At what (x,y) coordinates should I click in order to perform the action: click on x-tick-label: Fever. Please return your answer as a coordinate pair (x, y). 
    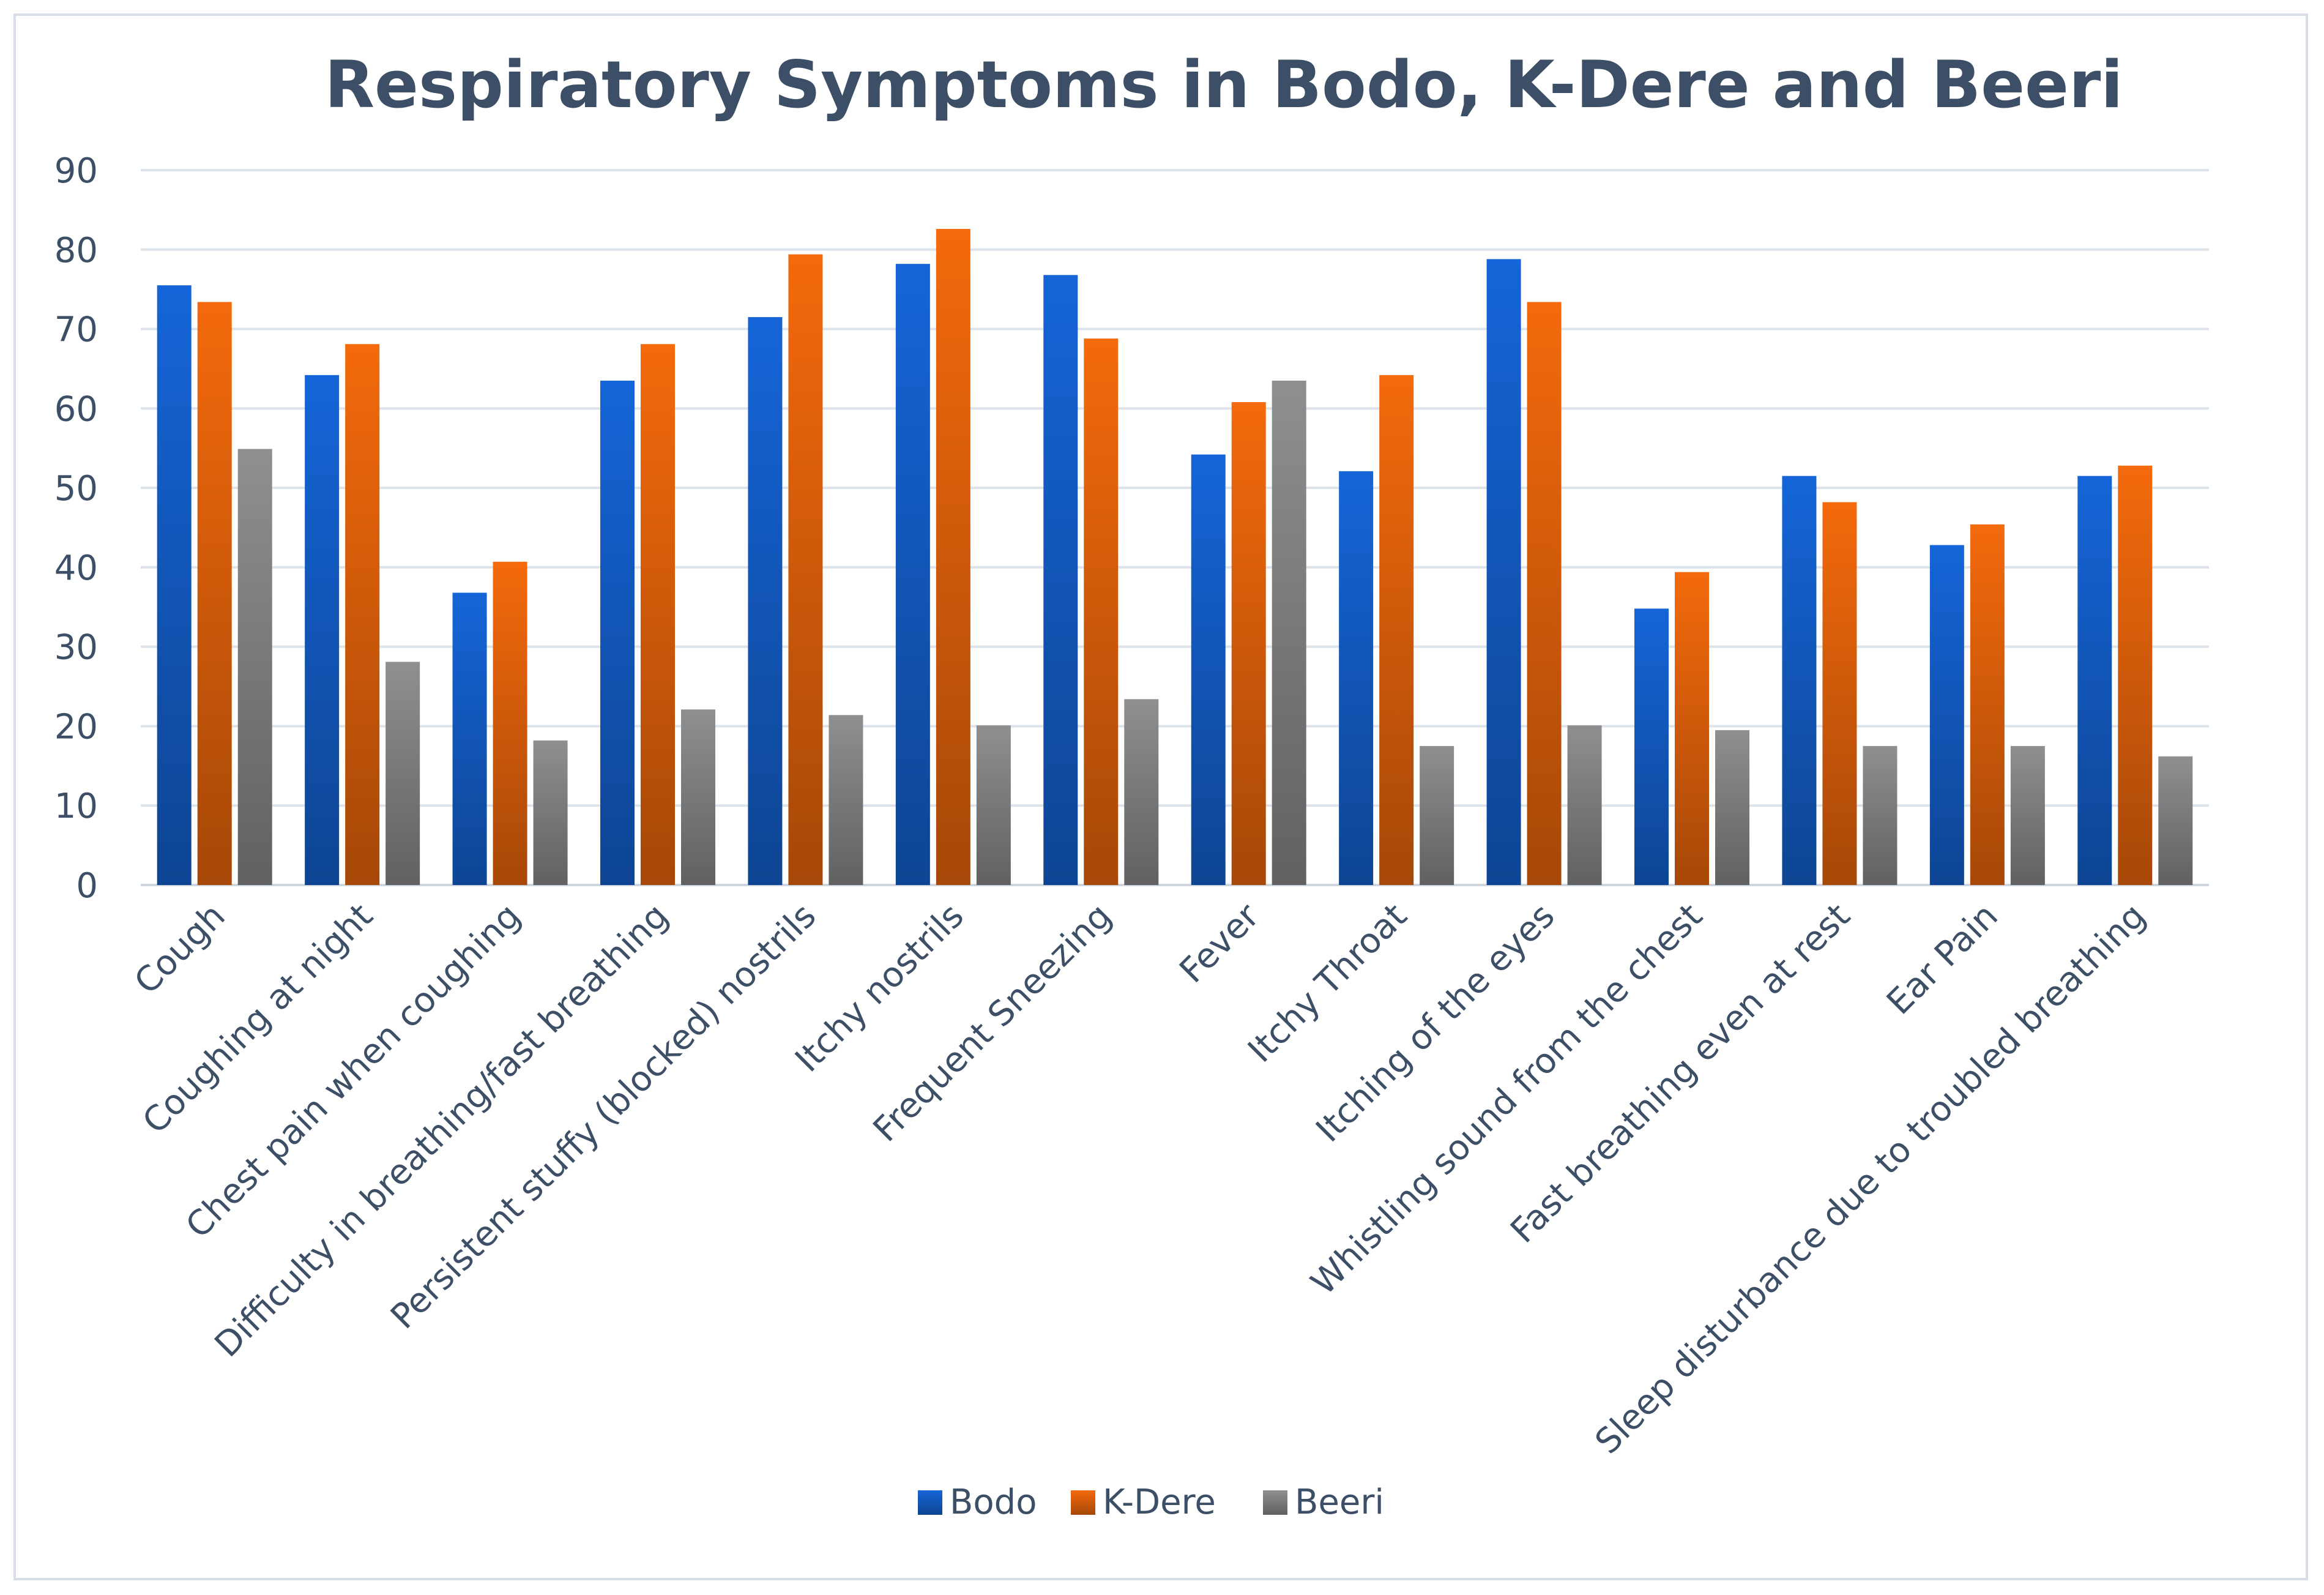
    Looking at the image, I should click on (1220, 943).